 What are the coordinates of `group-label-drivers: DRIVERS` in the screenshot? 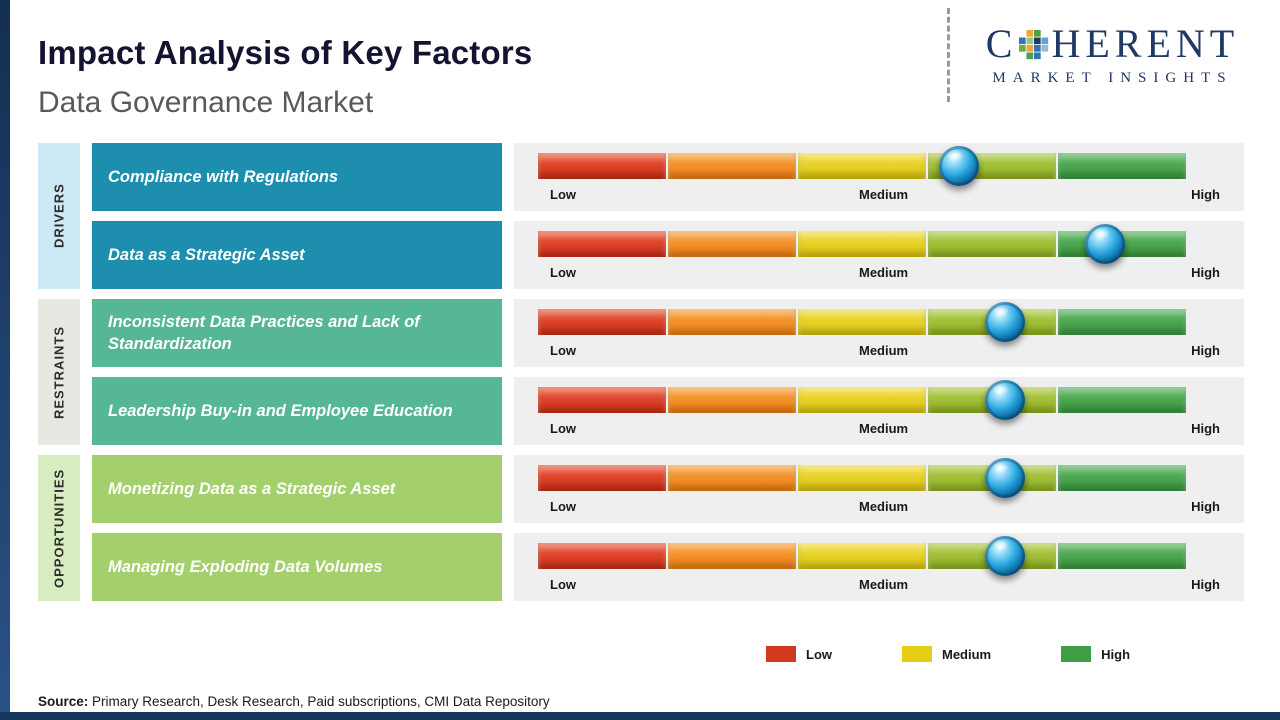 It's located at (59, 216).